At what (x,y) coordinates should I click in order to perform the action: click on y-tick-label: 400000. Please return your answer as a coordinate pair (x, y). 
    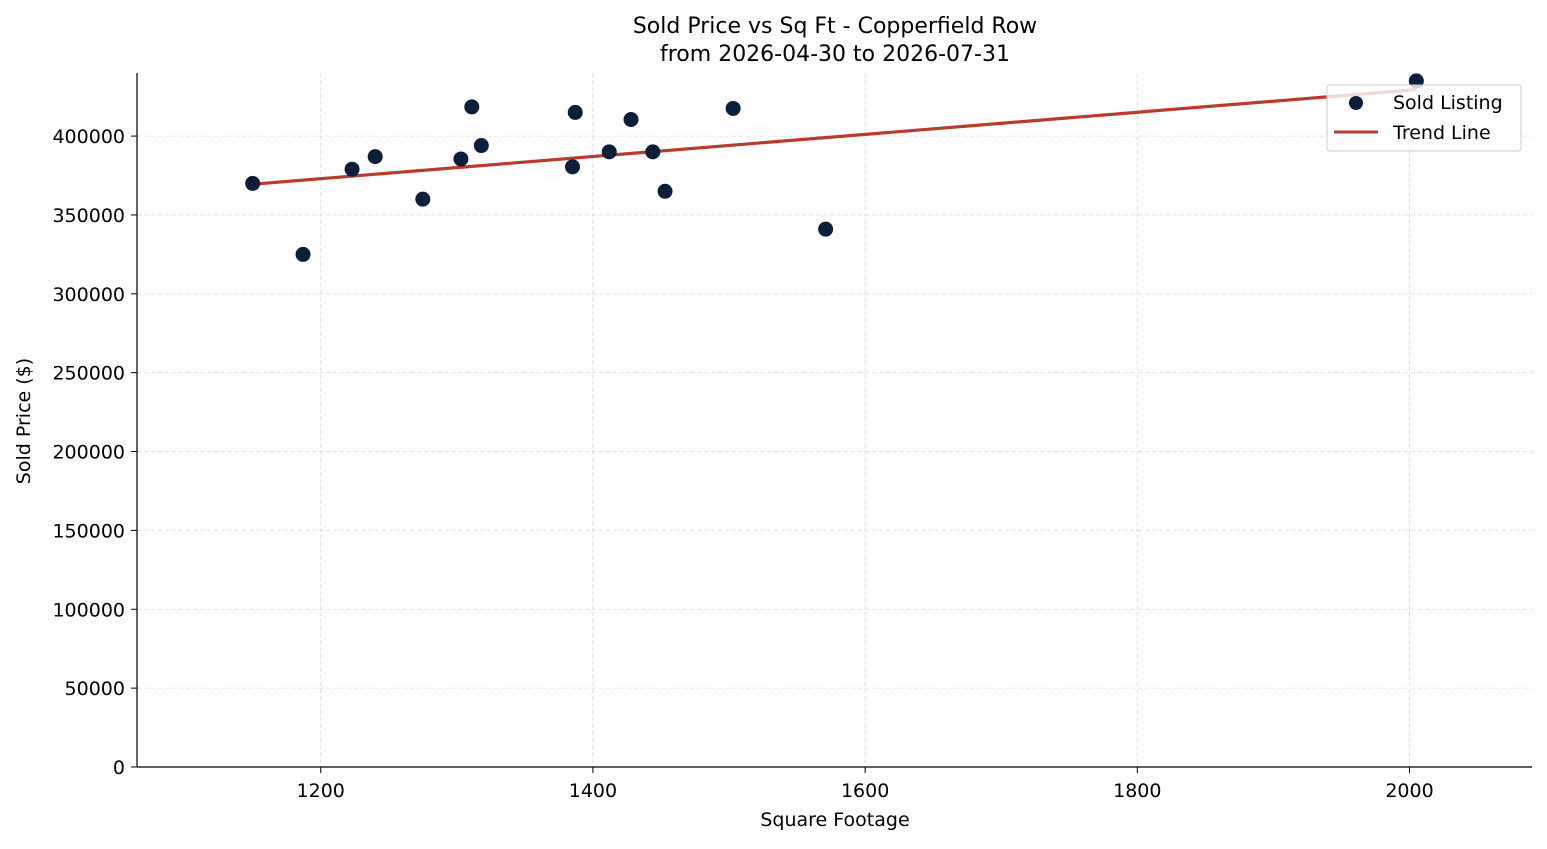
    Looking at the image, I should click on (88, 137).